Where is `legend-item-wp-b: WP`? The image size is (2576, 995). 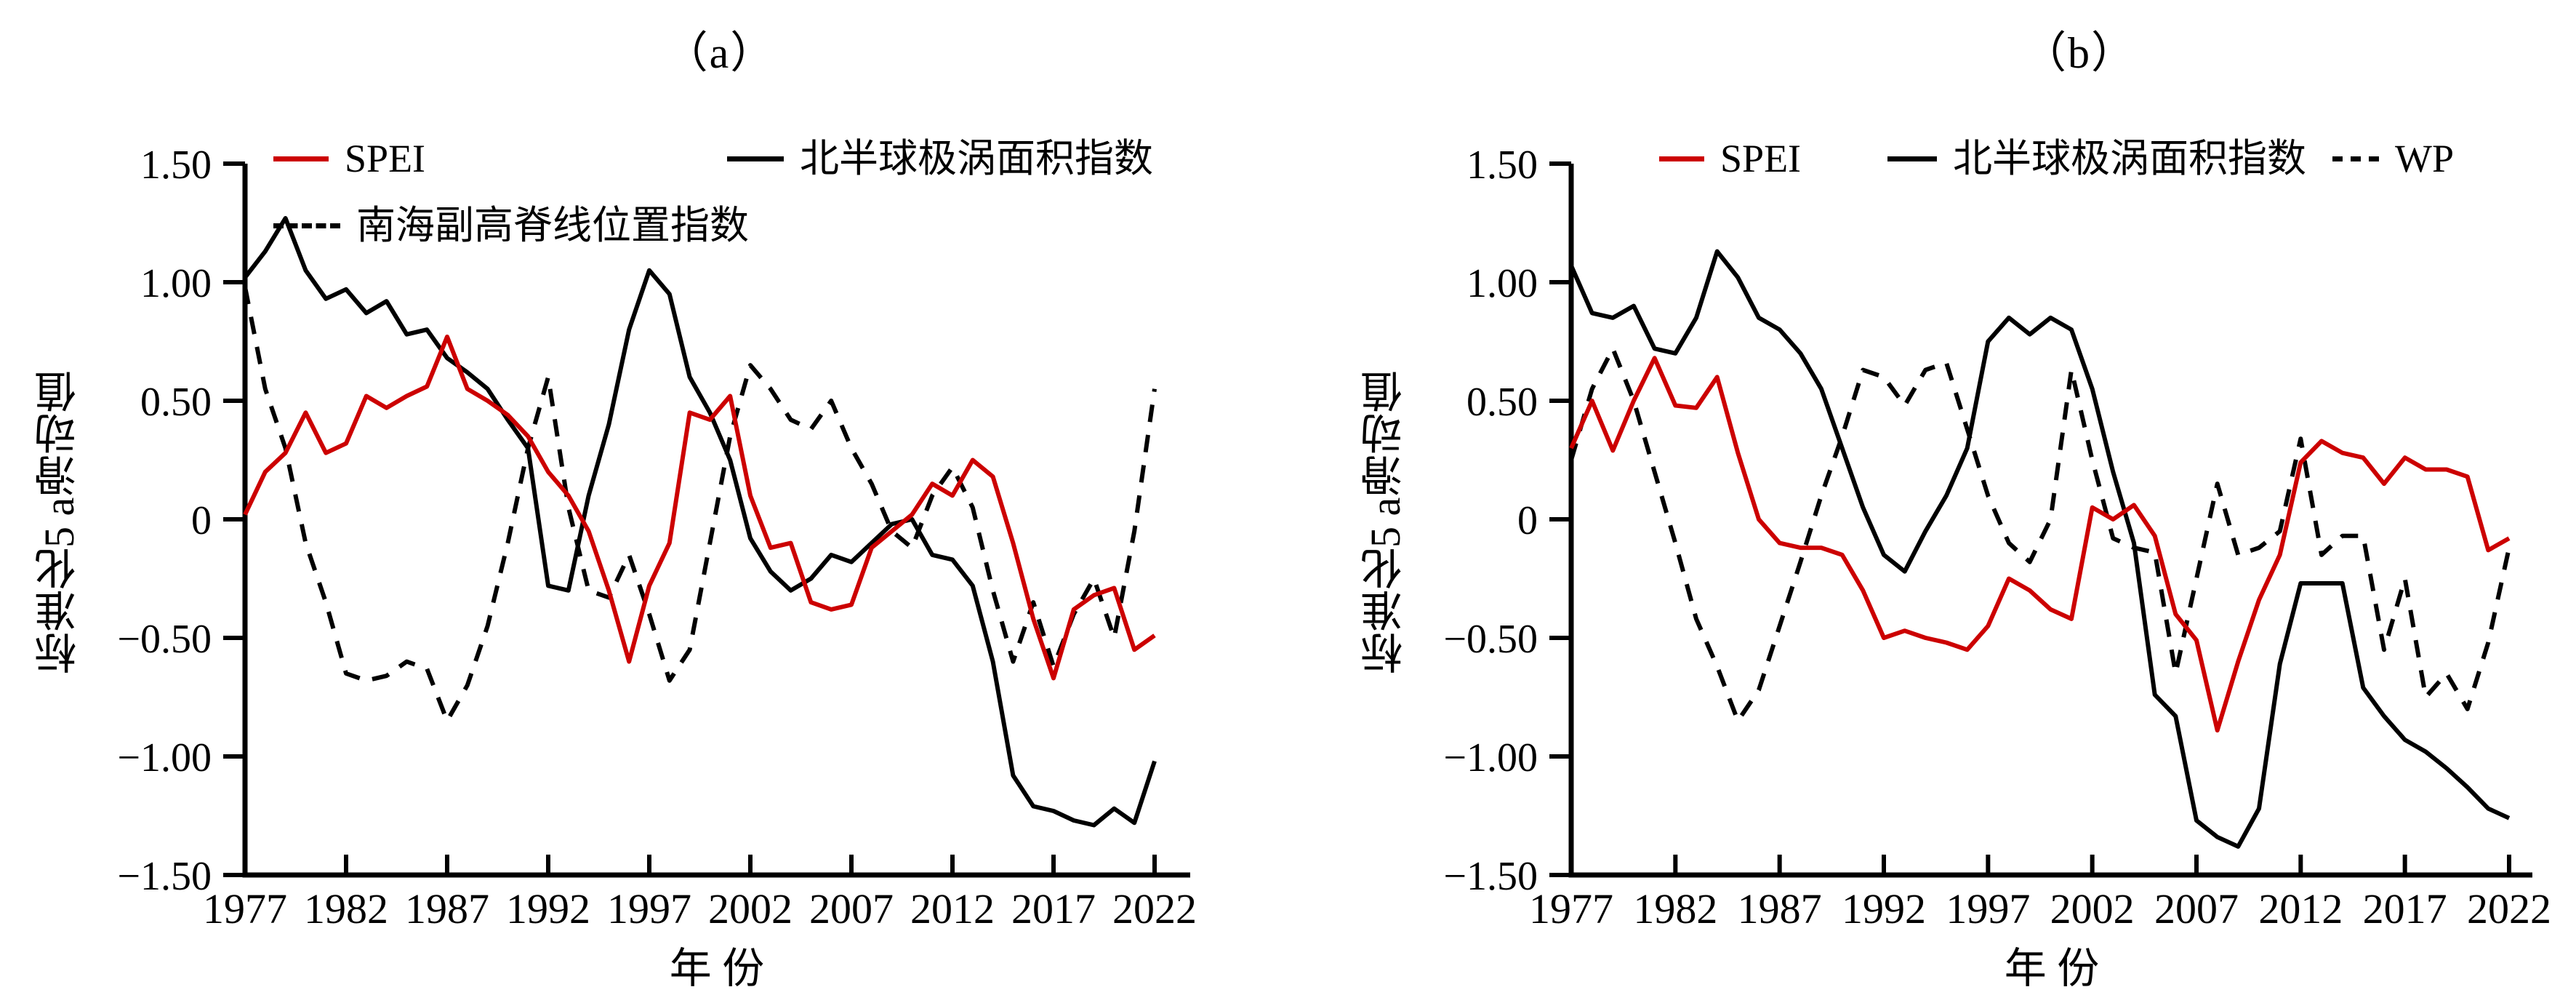 legend-item-wp-b: WP is located at coordinates (2393, 158).